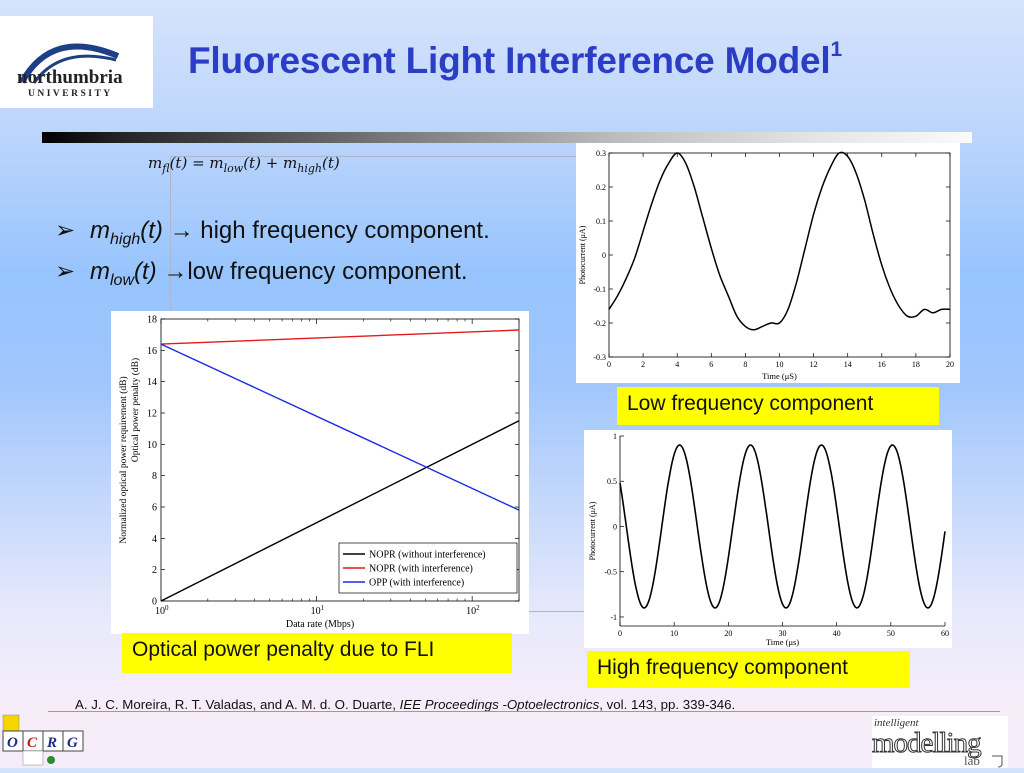 The image size is (1024, 773). What do you see at coordinates (836, 49) in the screenshot?
I see `title-footnote: 1` at bounding box center [836, 49].